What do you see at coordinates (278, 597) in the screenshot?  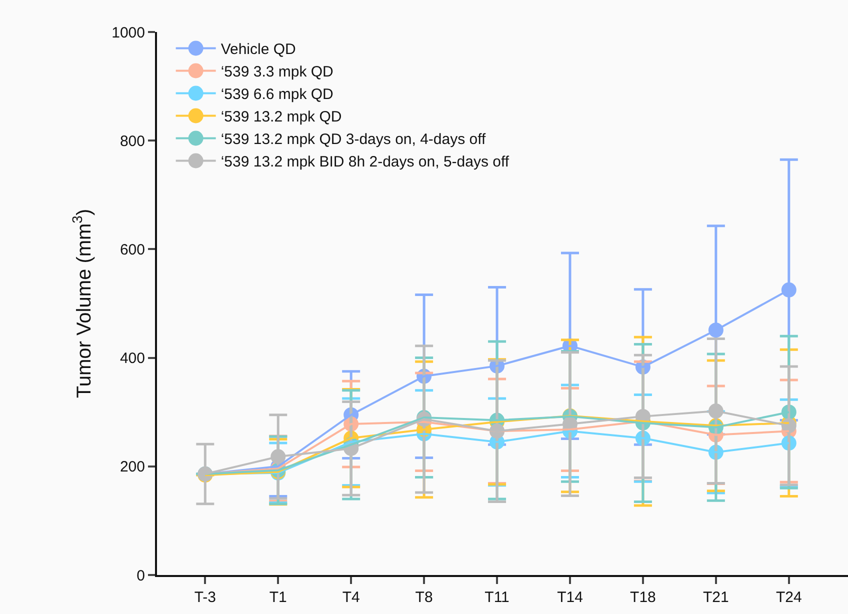 I see `x-tick-label: T1` at bounding box center [278, 597].